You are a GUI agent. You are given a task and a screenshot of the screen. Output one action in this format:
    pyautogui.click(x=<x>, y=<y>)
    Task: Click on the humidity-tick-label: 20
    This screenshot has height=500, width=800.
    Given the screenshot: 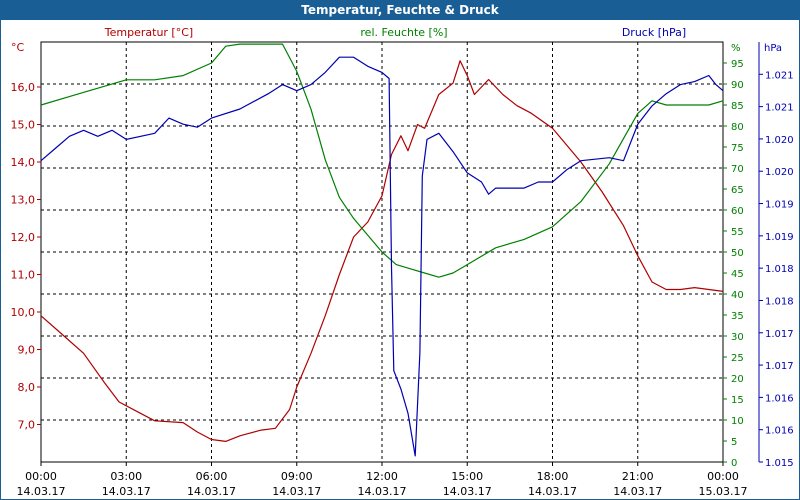 What is the action you would take?
    pyautogui.click(x=737, y=379)
    